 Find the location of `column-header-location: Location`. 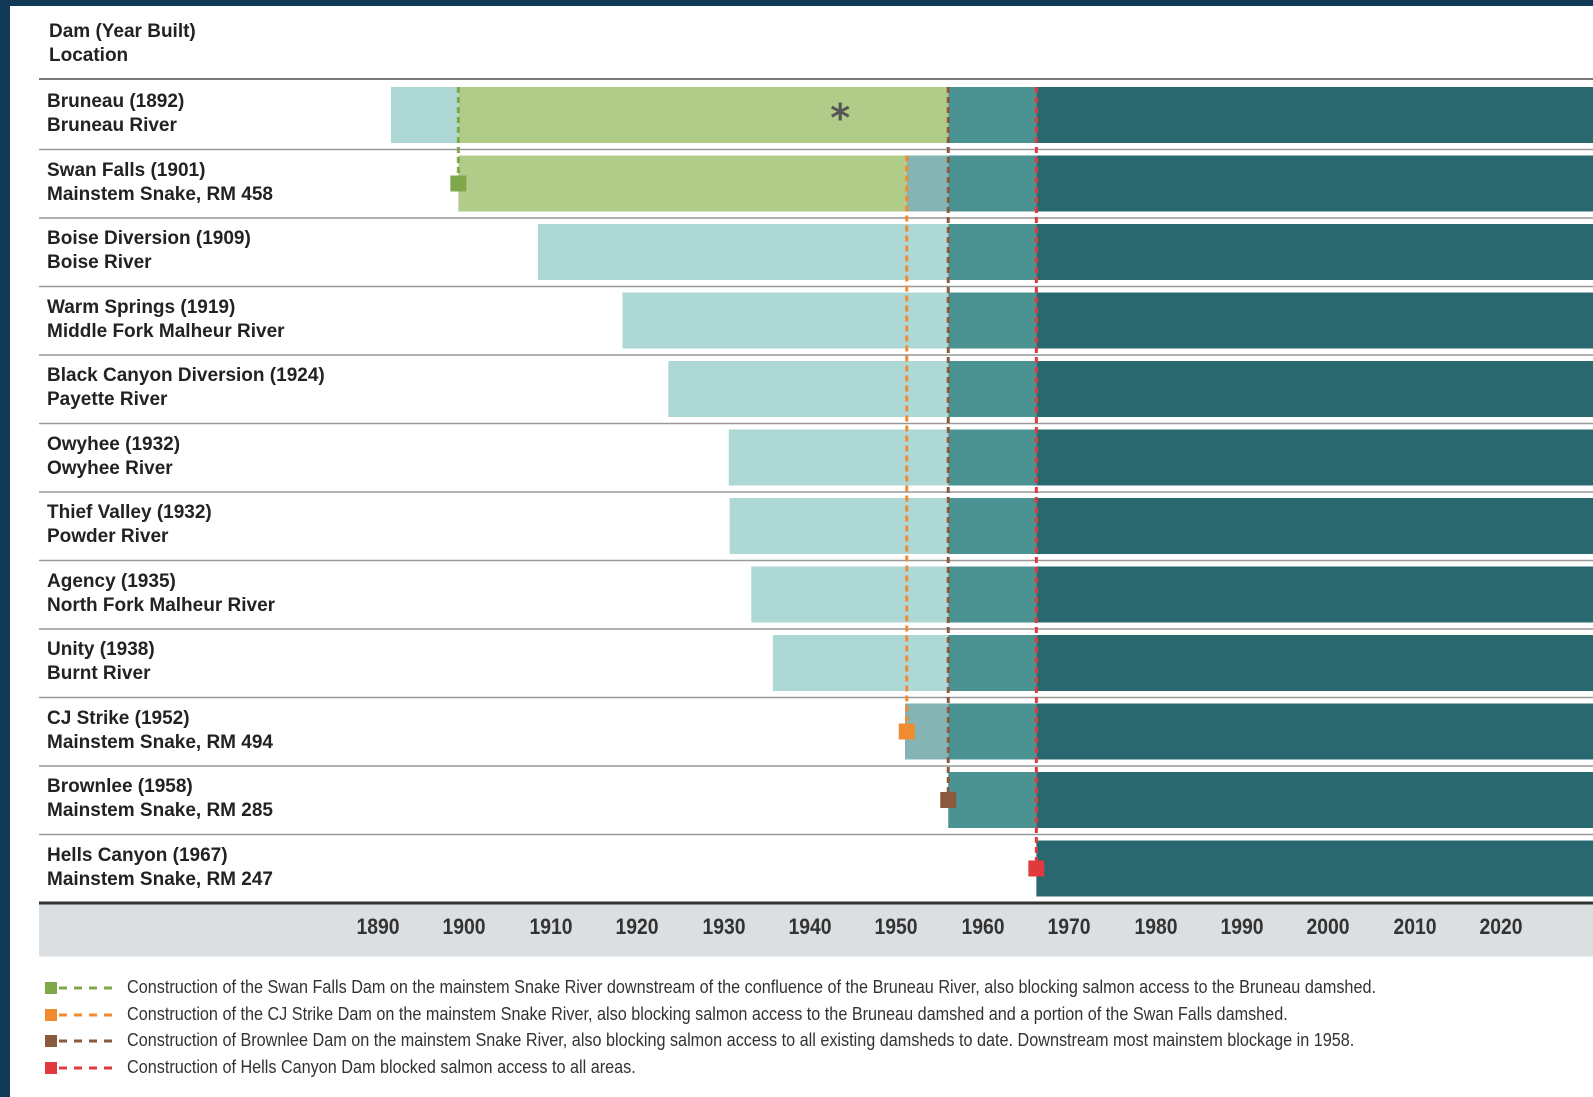

column-header-location: Location is located at coordinates (89, 55).